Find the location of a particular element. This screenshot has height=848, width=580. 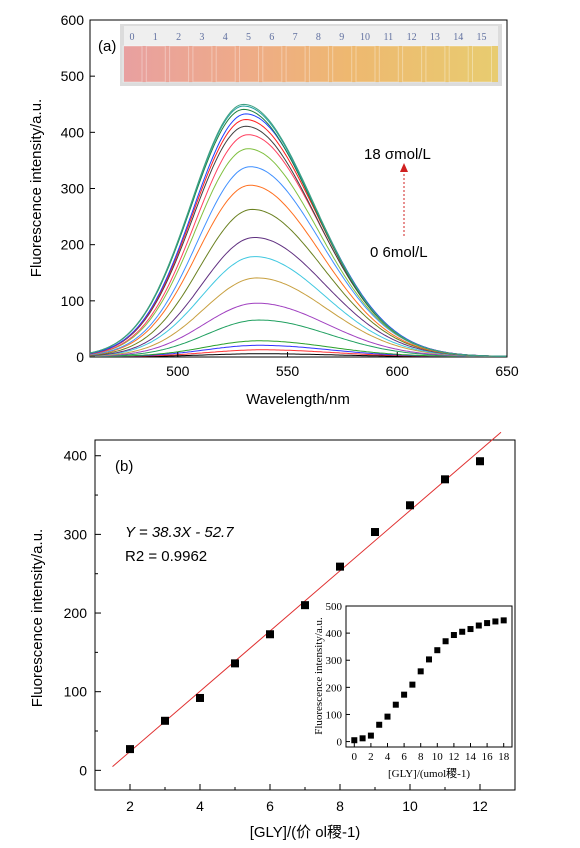

cuvette-label: 2 is located at coordinates (178, 37).